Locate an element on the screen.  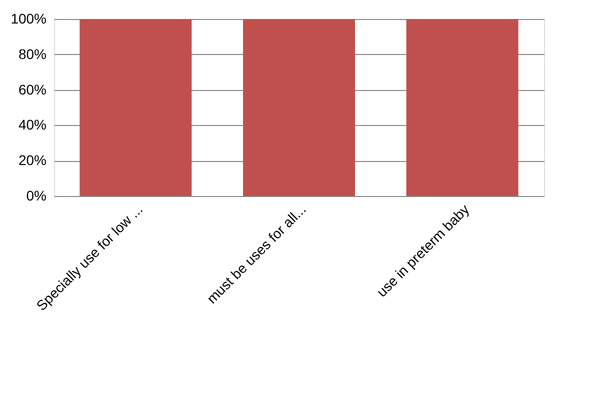
y-tick-label: 60% is located at coordinates (32, 89).